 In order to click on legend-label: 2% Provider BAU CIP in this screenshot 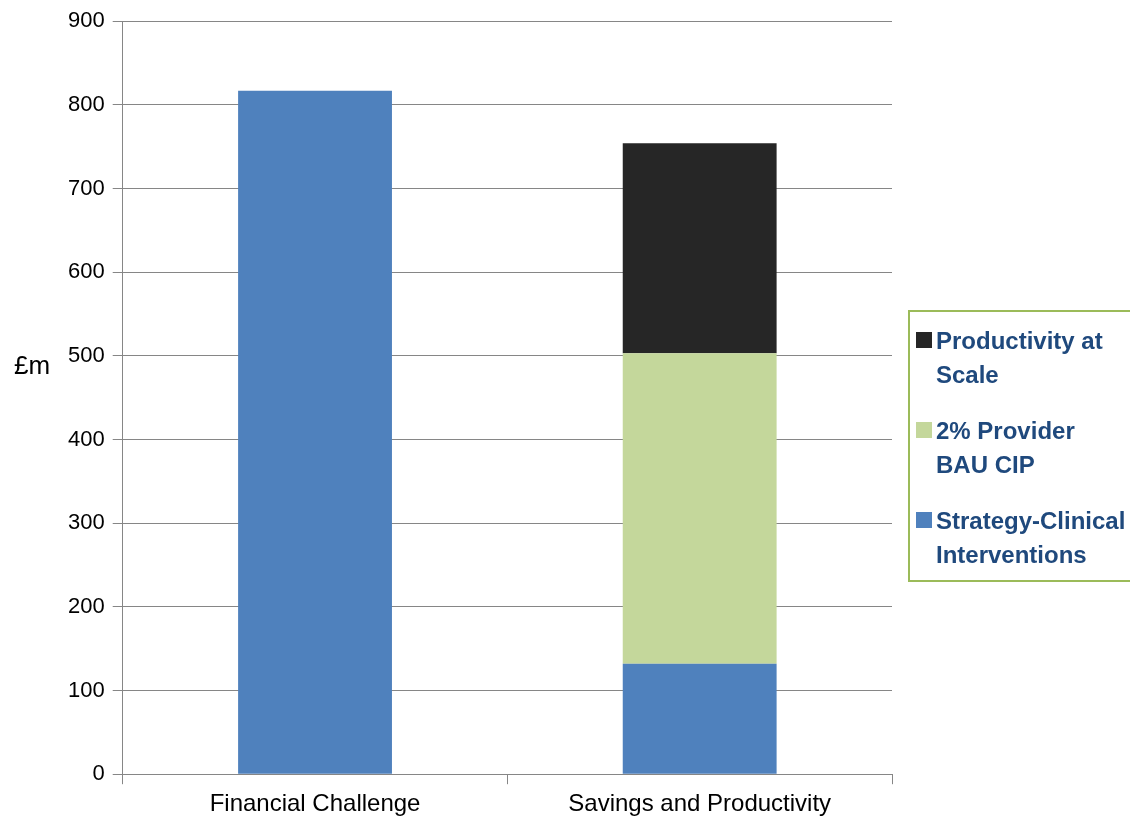, I will do `click(1006, 448)`.